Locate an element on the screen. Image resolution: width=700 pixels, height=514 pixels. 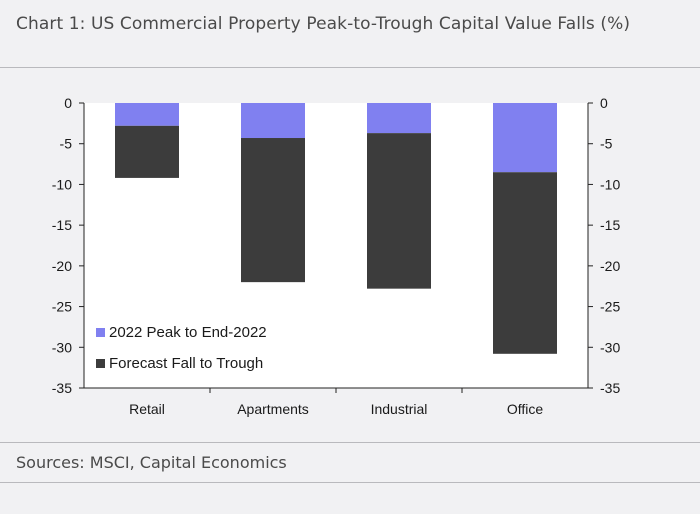
x-tick-label: Industrial is located at coordinates (399, 409).